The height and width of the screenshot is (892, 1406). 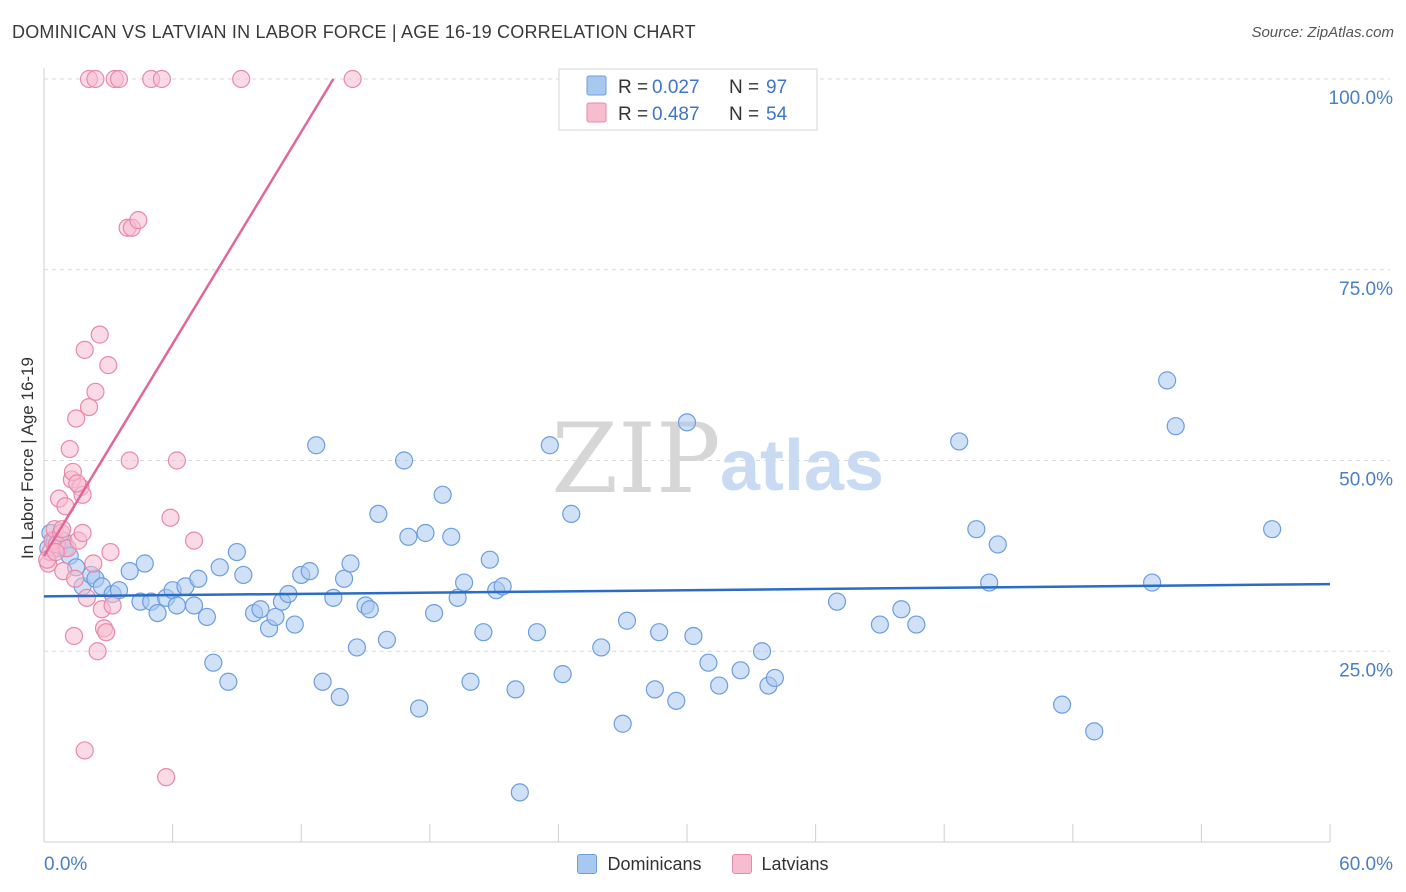 What do you see at coordinates (1366, 480) in the screenshot?
I see `y-tick-label-50: 50.0%` at bounding box center [1366, 480].